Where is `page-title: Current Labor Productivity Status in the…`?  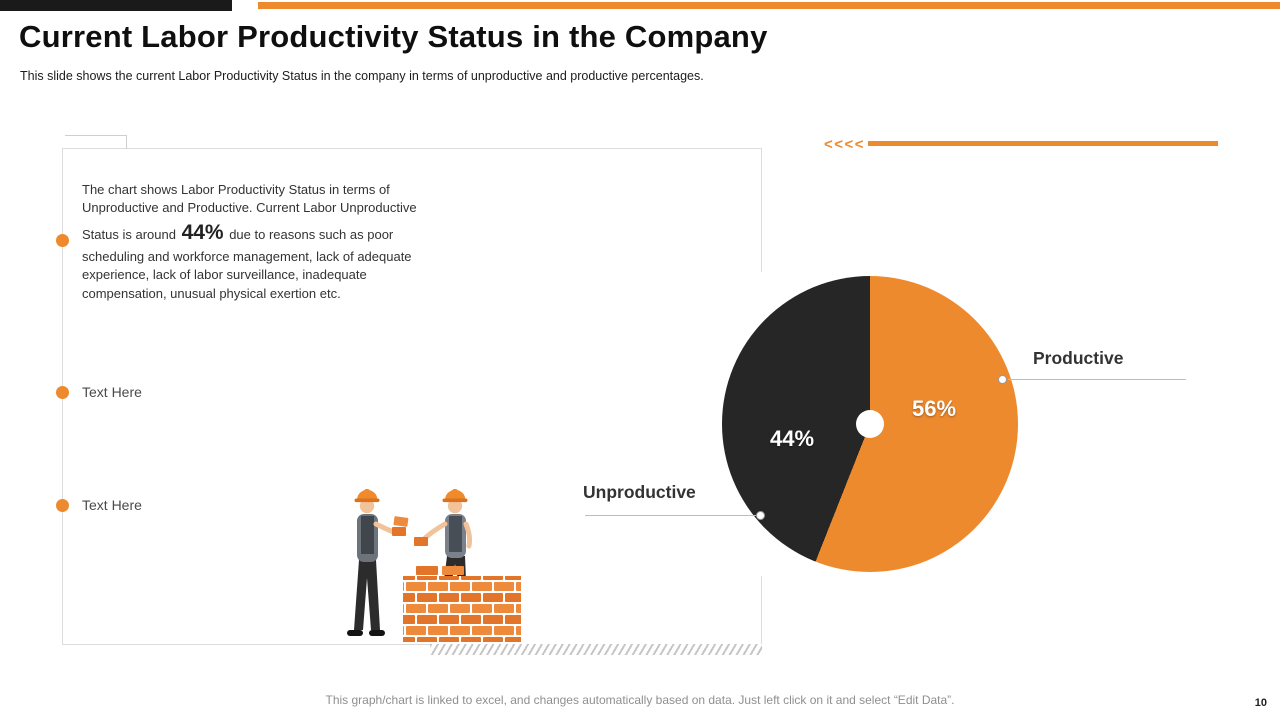 page-title: Current Labor Productivity Status in the… is located at coordinates (393, 36).